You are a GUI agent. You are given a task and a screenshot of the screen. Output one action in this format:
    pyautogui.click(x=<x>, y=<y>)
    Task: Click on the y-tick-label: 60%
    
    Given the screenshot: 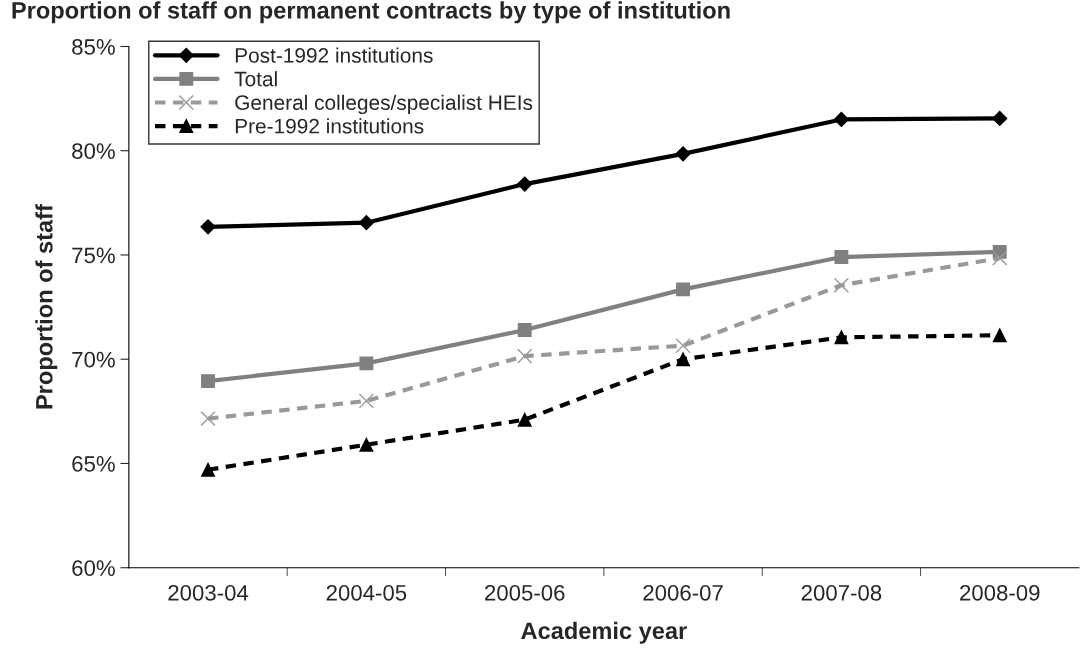 What is the action you would take?
    pyautogui.click(x=93, y=568)
    